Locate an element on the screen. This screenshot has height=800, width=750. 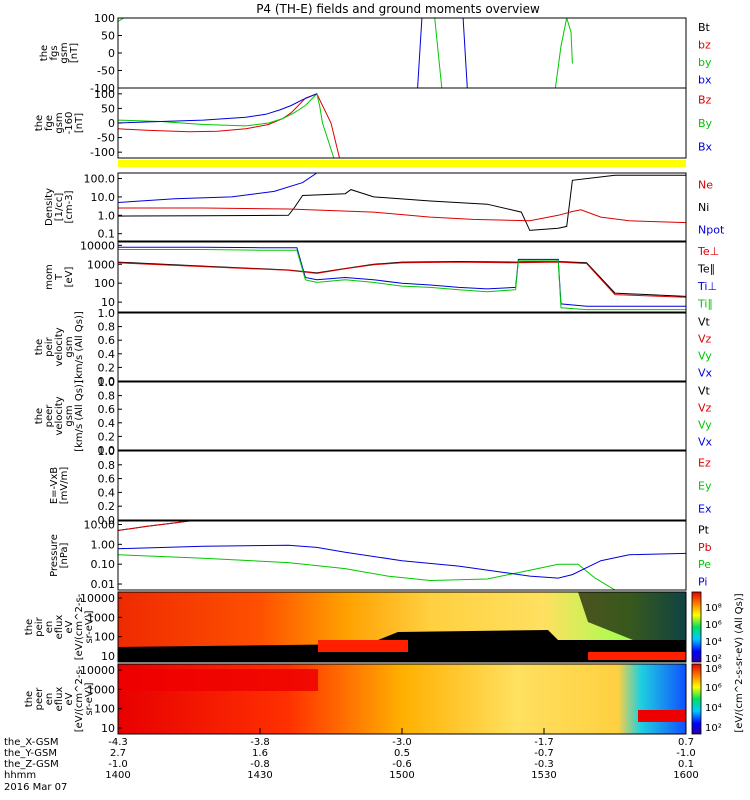
y-tick-label: -50 is located at coordinates (106, 138).